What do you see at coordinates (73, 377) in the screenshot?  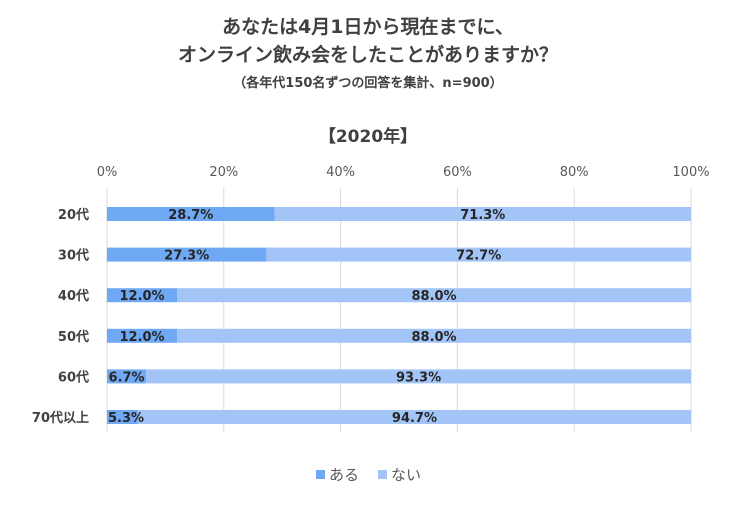 I see `category-label: 60代` at bounding box center [73, 377].